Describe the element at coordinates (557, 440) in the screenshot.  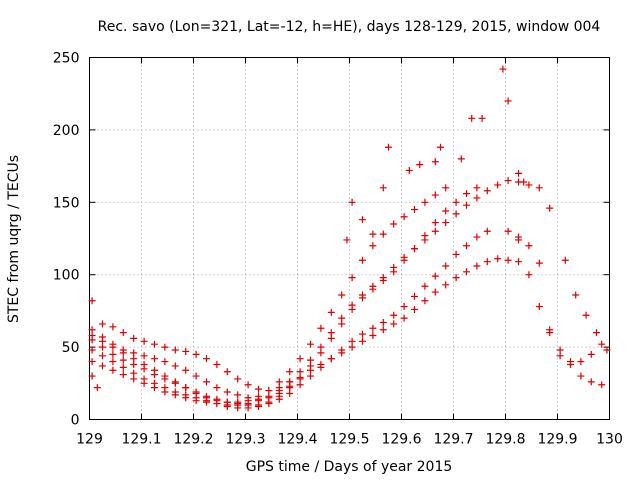
I see `x-tick-label: 129.9` at that location.